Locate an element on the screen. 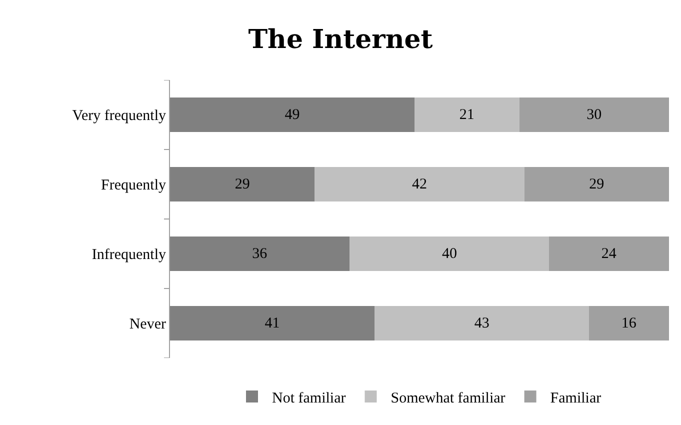 This screenshot has width=681, height=425. data-label: 21 is located at coordinates (466, 114).